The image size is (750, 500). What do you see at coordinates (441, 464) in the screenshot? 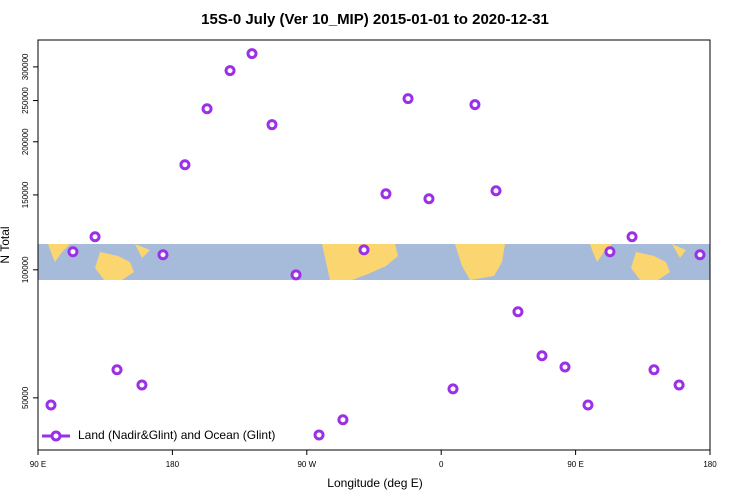
I see `x-tick-label: 0` at bounding box center [441, 464].